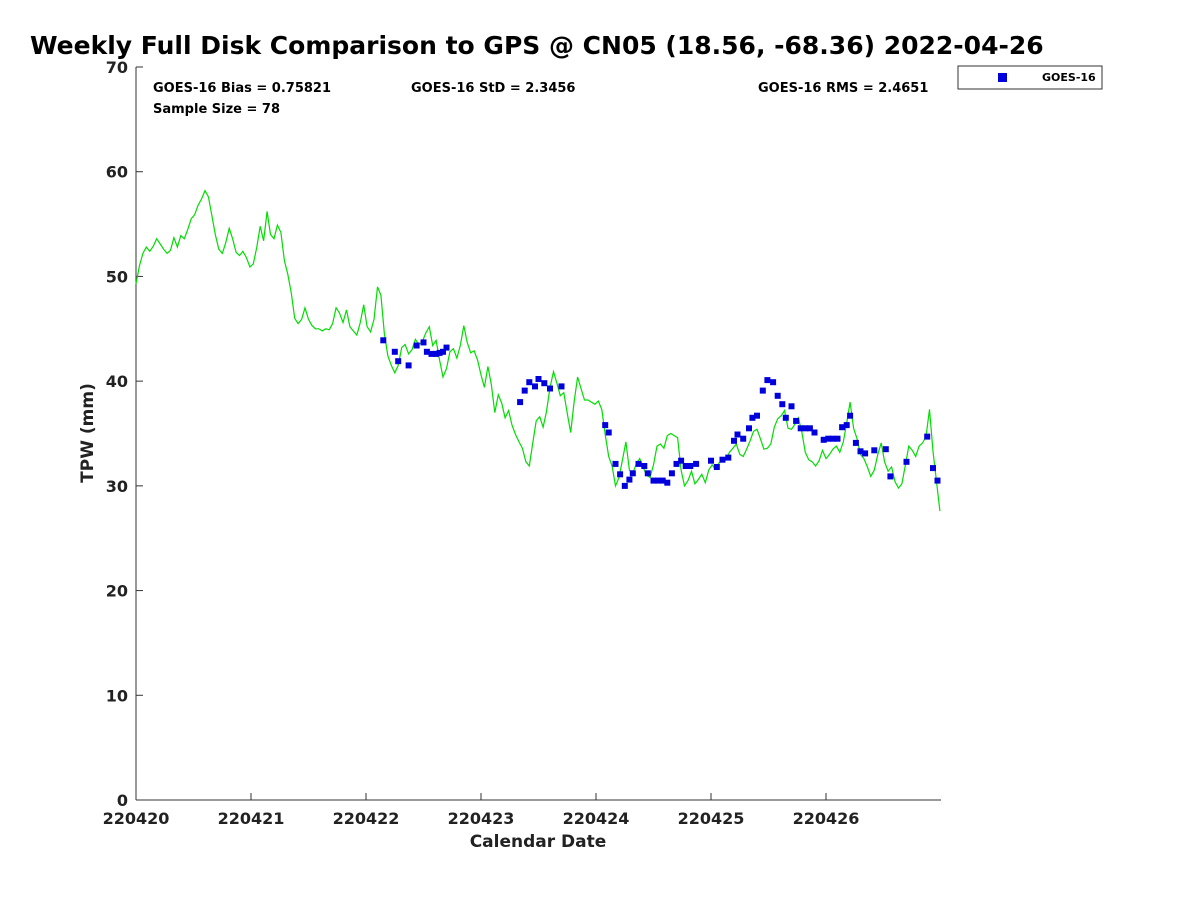 Image resolution: width=1200 pixels, height=900 pixels. I want to click on x-tick-label: 220424, so click(596, 818).